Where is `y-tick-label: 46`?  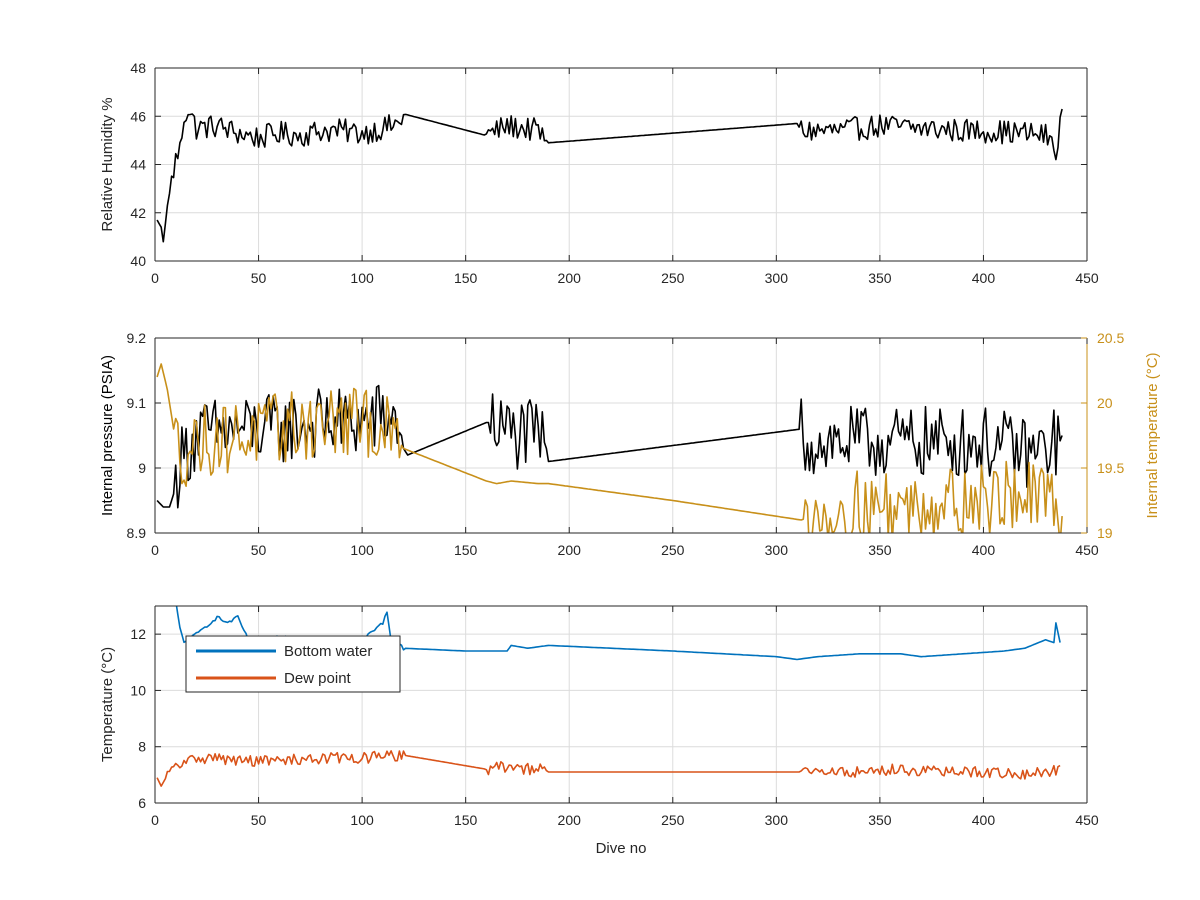 y-tick-label: 46 is located at coordinates (138, 116).